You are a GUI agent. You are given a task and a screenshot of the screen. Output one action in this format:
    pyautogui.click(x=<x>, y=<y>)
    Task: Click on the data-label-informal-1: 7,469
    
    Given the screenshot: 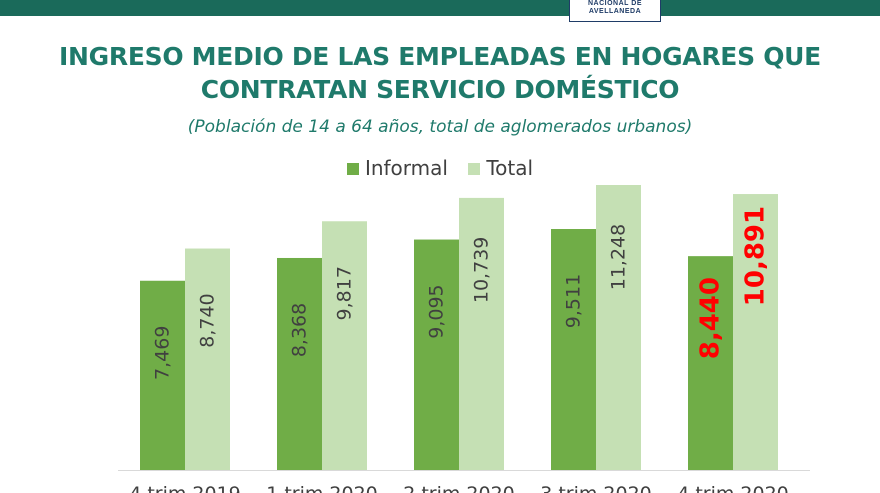 What is the action you would take?
    pyautogui.click(x=163, y=353)
    